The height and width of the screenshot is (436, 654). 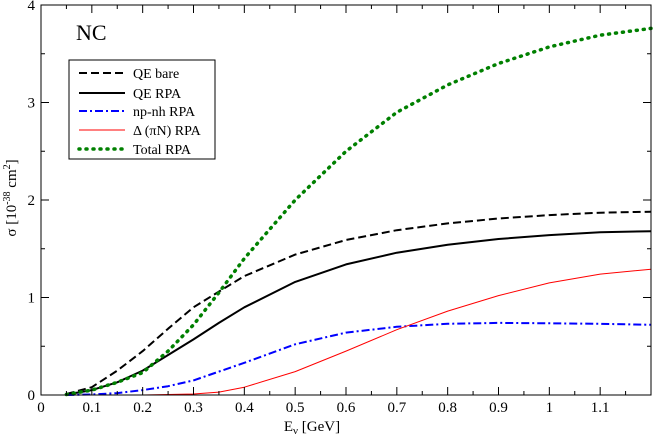 What do you see at coordinates (32, 7) in the screenshot?
I see `y-tick-label: 4` at bounding box center [32, 7].